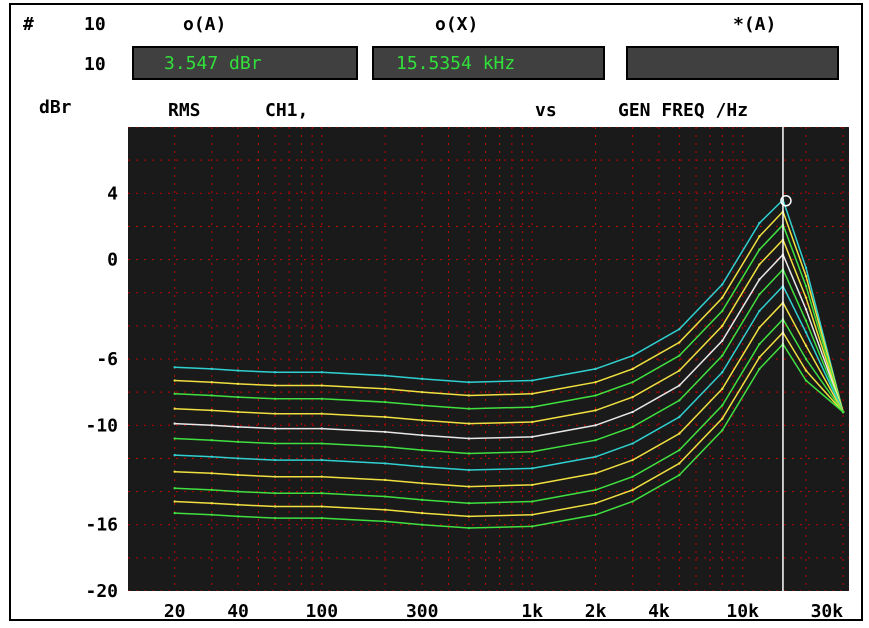  Describe the element at coordinates (95, 64) in the screenshot. I see `row-value: 10` at that location.